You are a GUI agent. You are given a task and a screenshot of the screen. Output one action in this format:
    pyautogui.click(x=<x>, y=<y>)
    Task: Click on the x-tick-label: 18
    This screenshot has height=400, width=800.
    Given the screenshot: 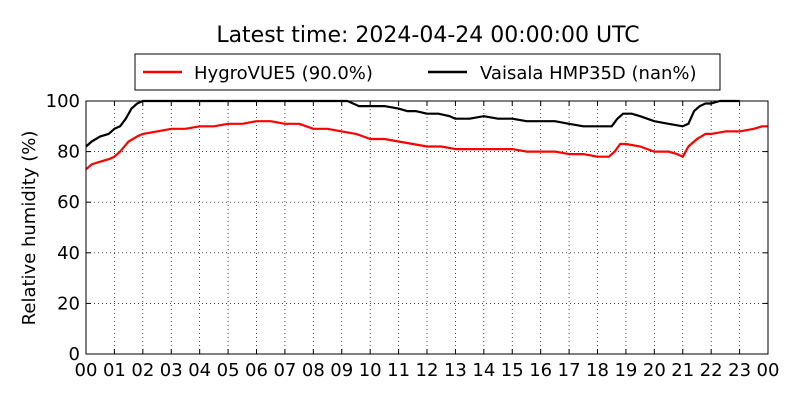 What is the action you would take?
    pyautogui.click(x=597, y=370)
    